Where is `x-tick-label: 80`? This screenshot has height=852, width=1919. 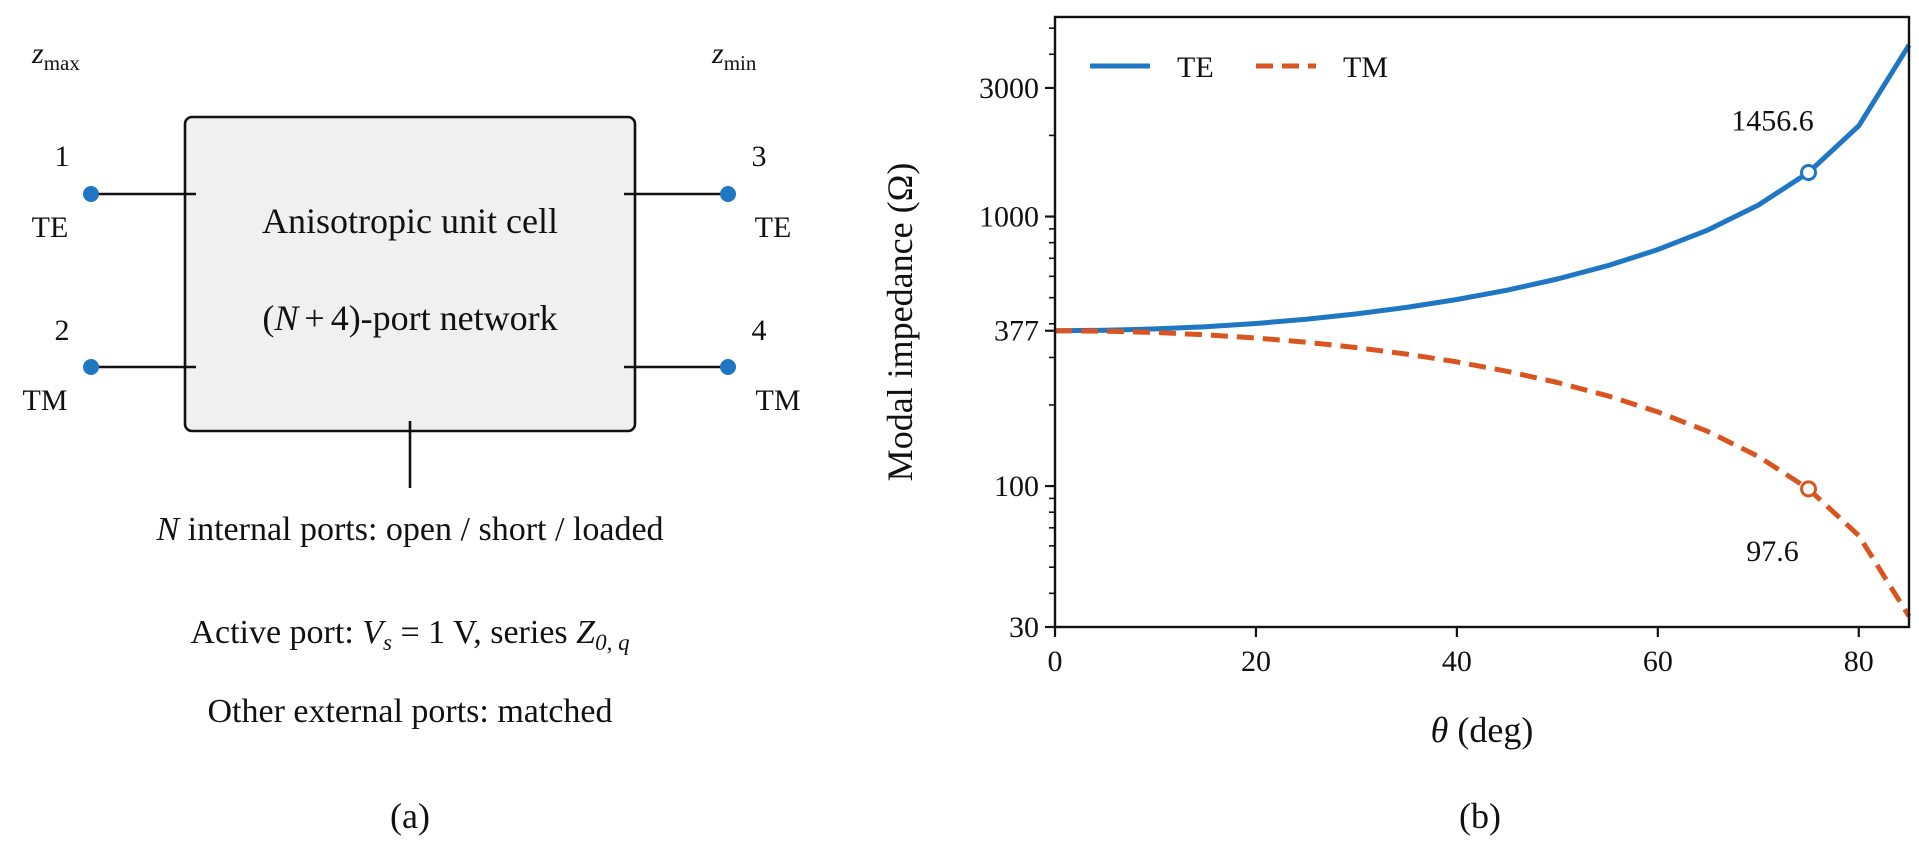
x-tick-label: 80 is located at coordinates (1859, 661).